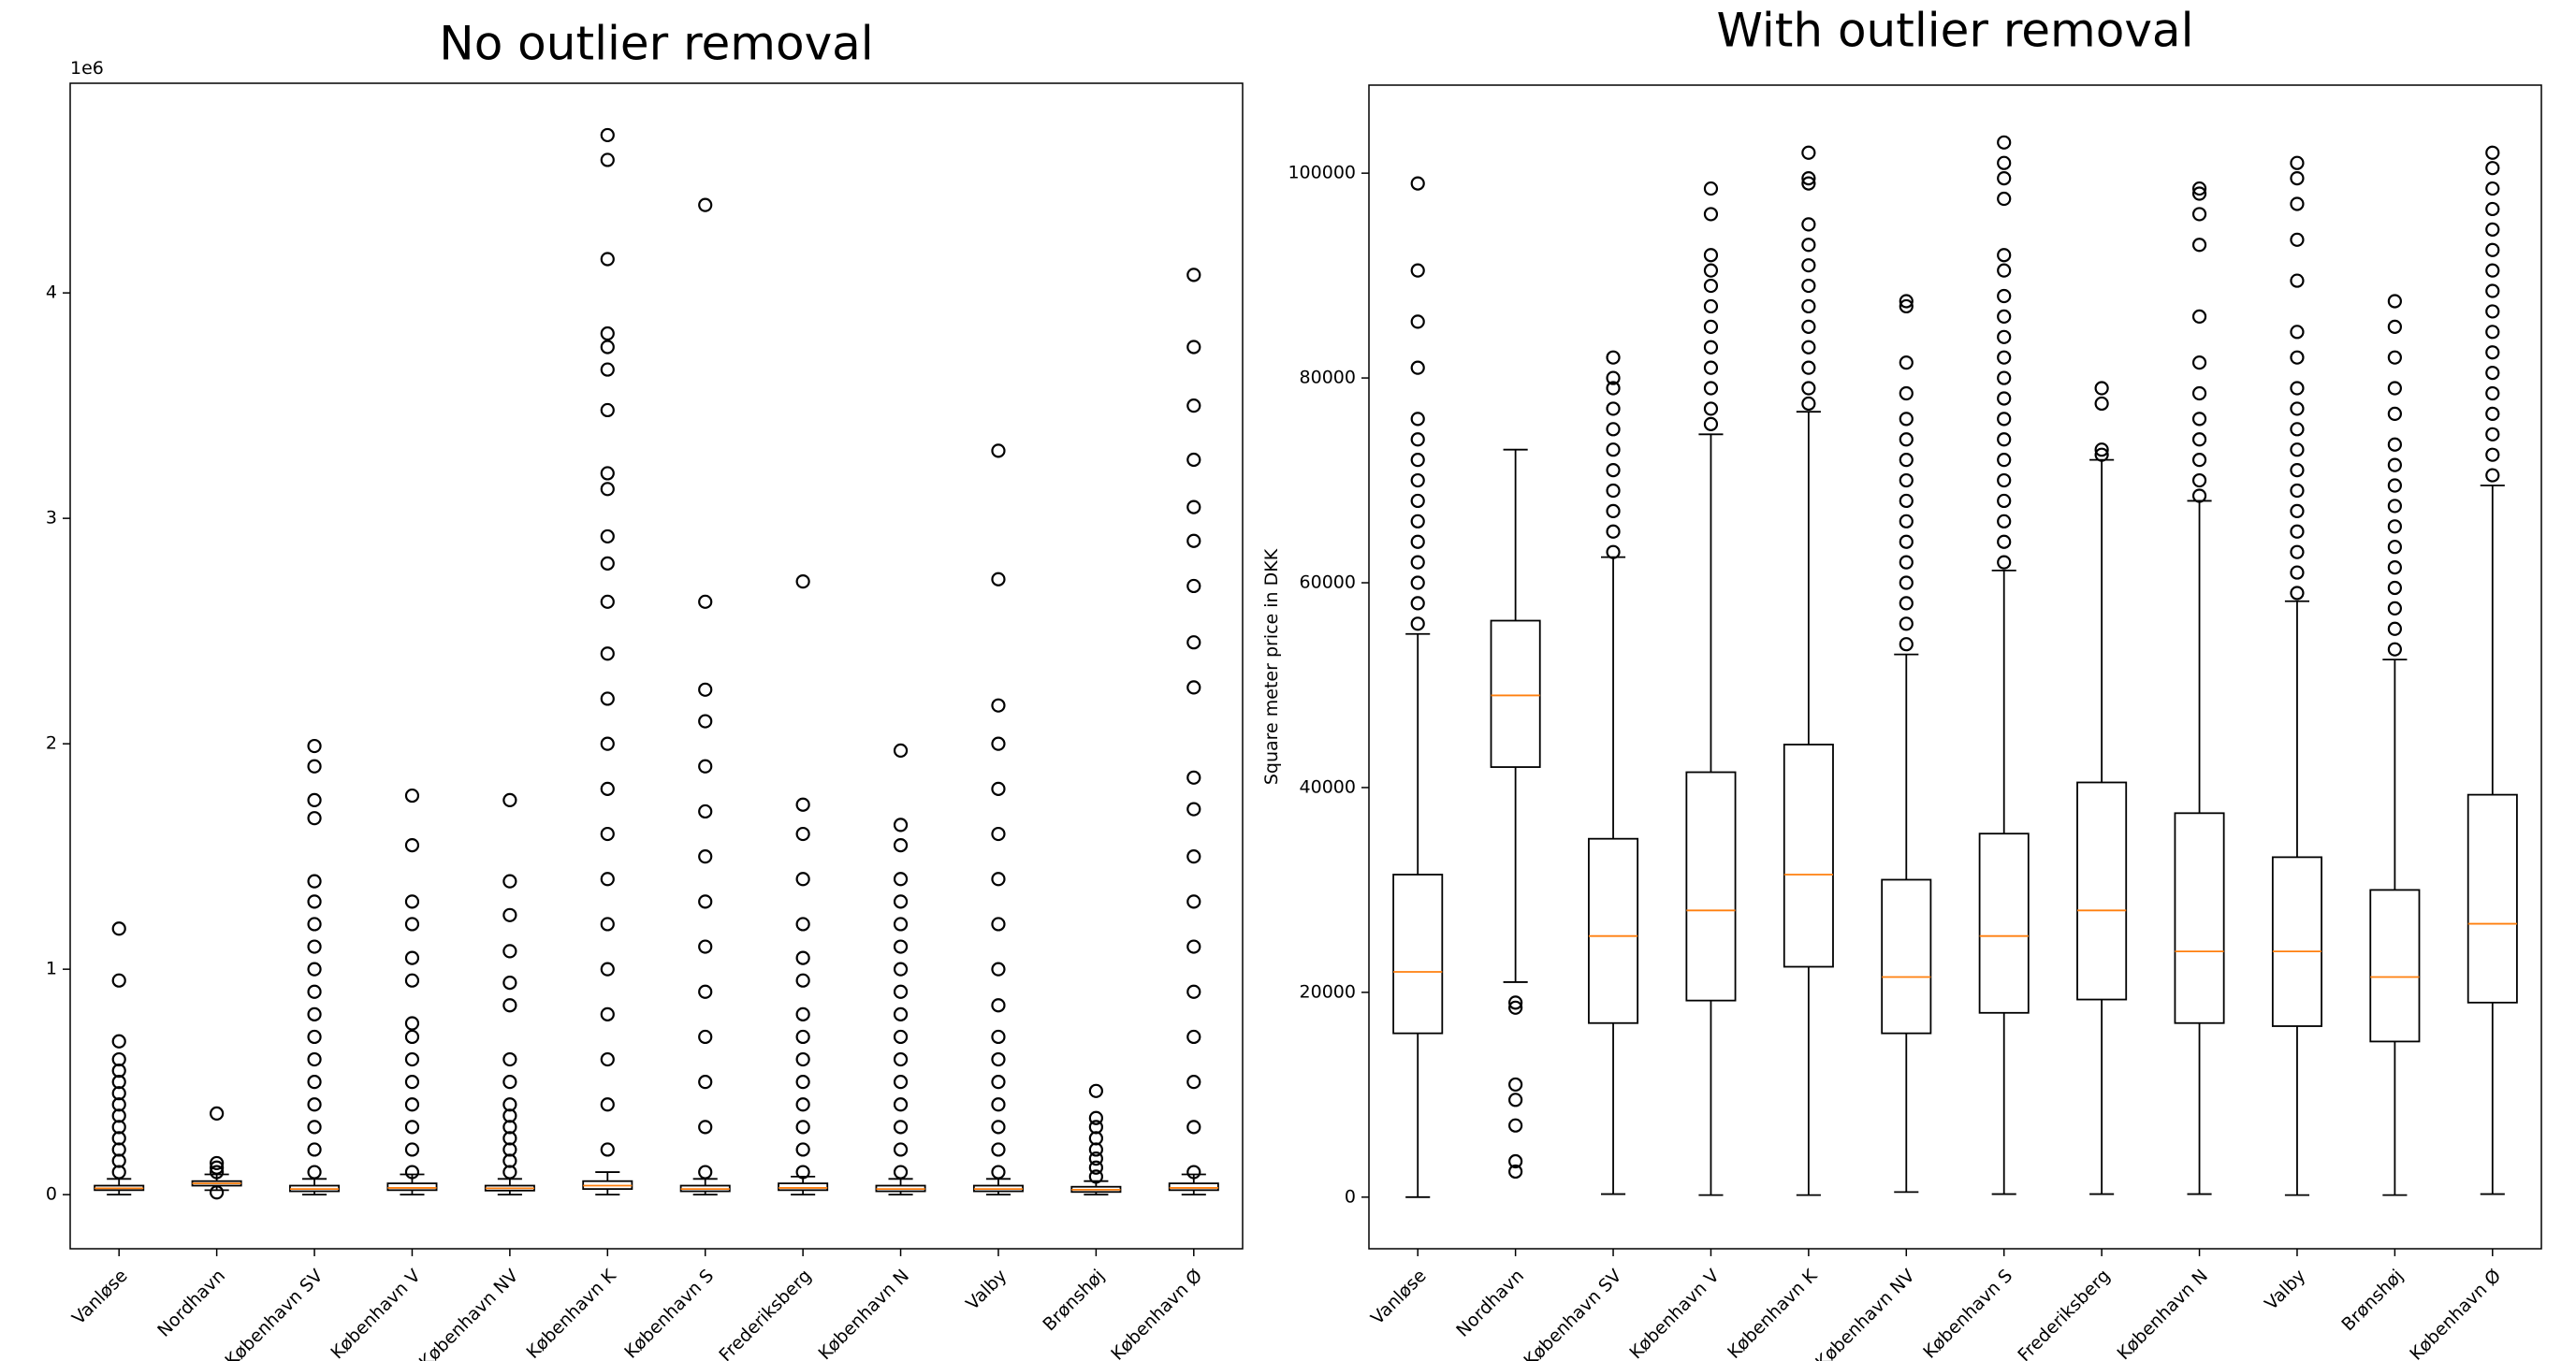 This screenshot has width=2576, height=1361. Describe the element at coordinates (87, 68) in the screenshot. I see `axis-offset-label: 1e6` at that location.